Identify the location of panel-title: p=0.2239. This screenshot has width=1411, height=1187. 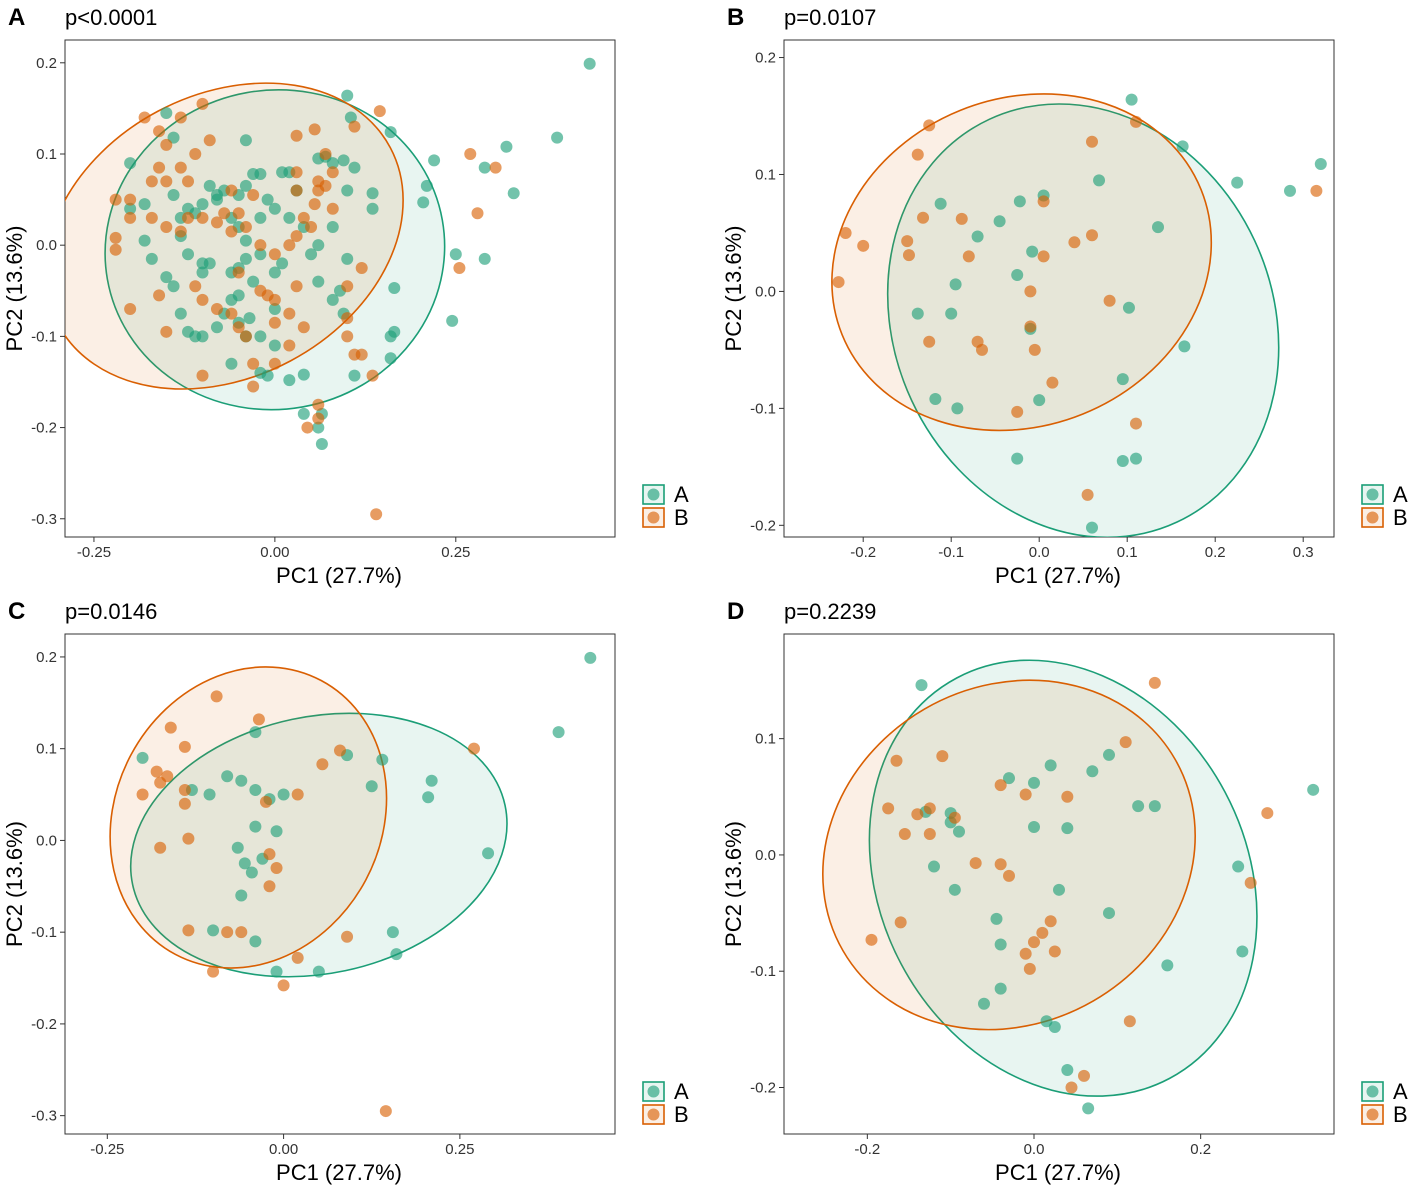
(830, 611).